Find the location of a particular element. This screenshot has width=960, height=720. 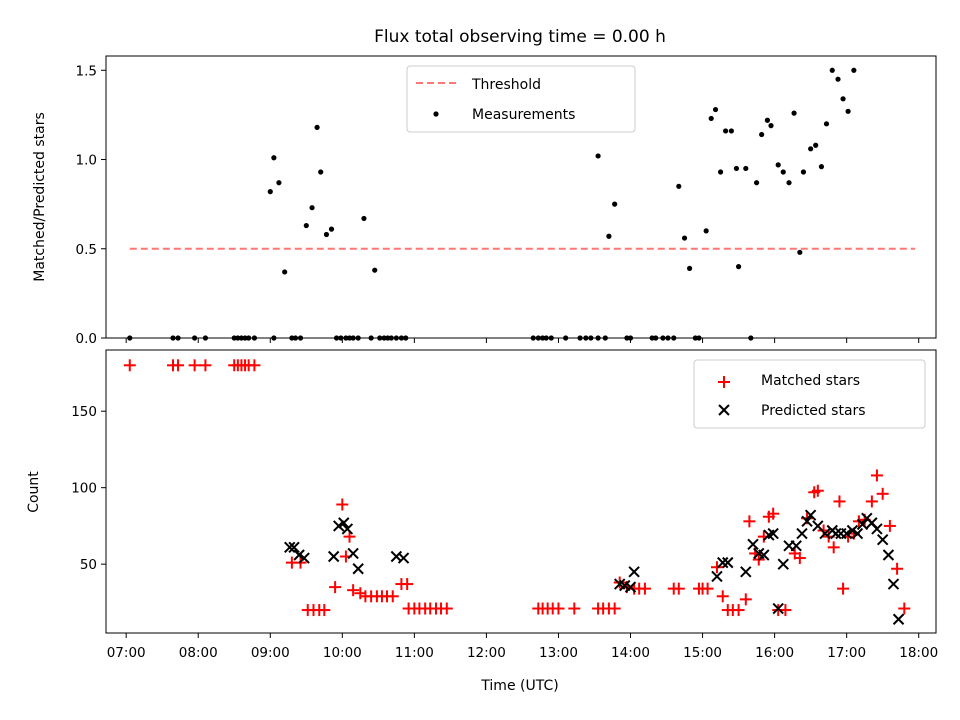

count-legend: Matched stars Predicted stars is located at coordinates (809, 394).